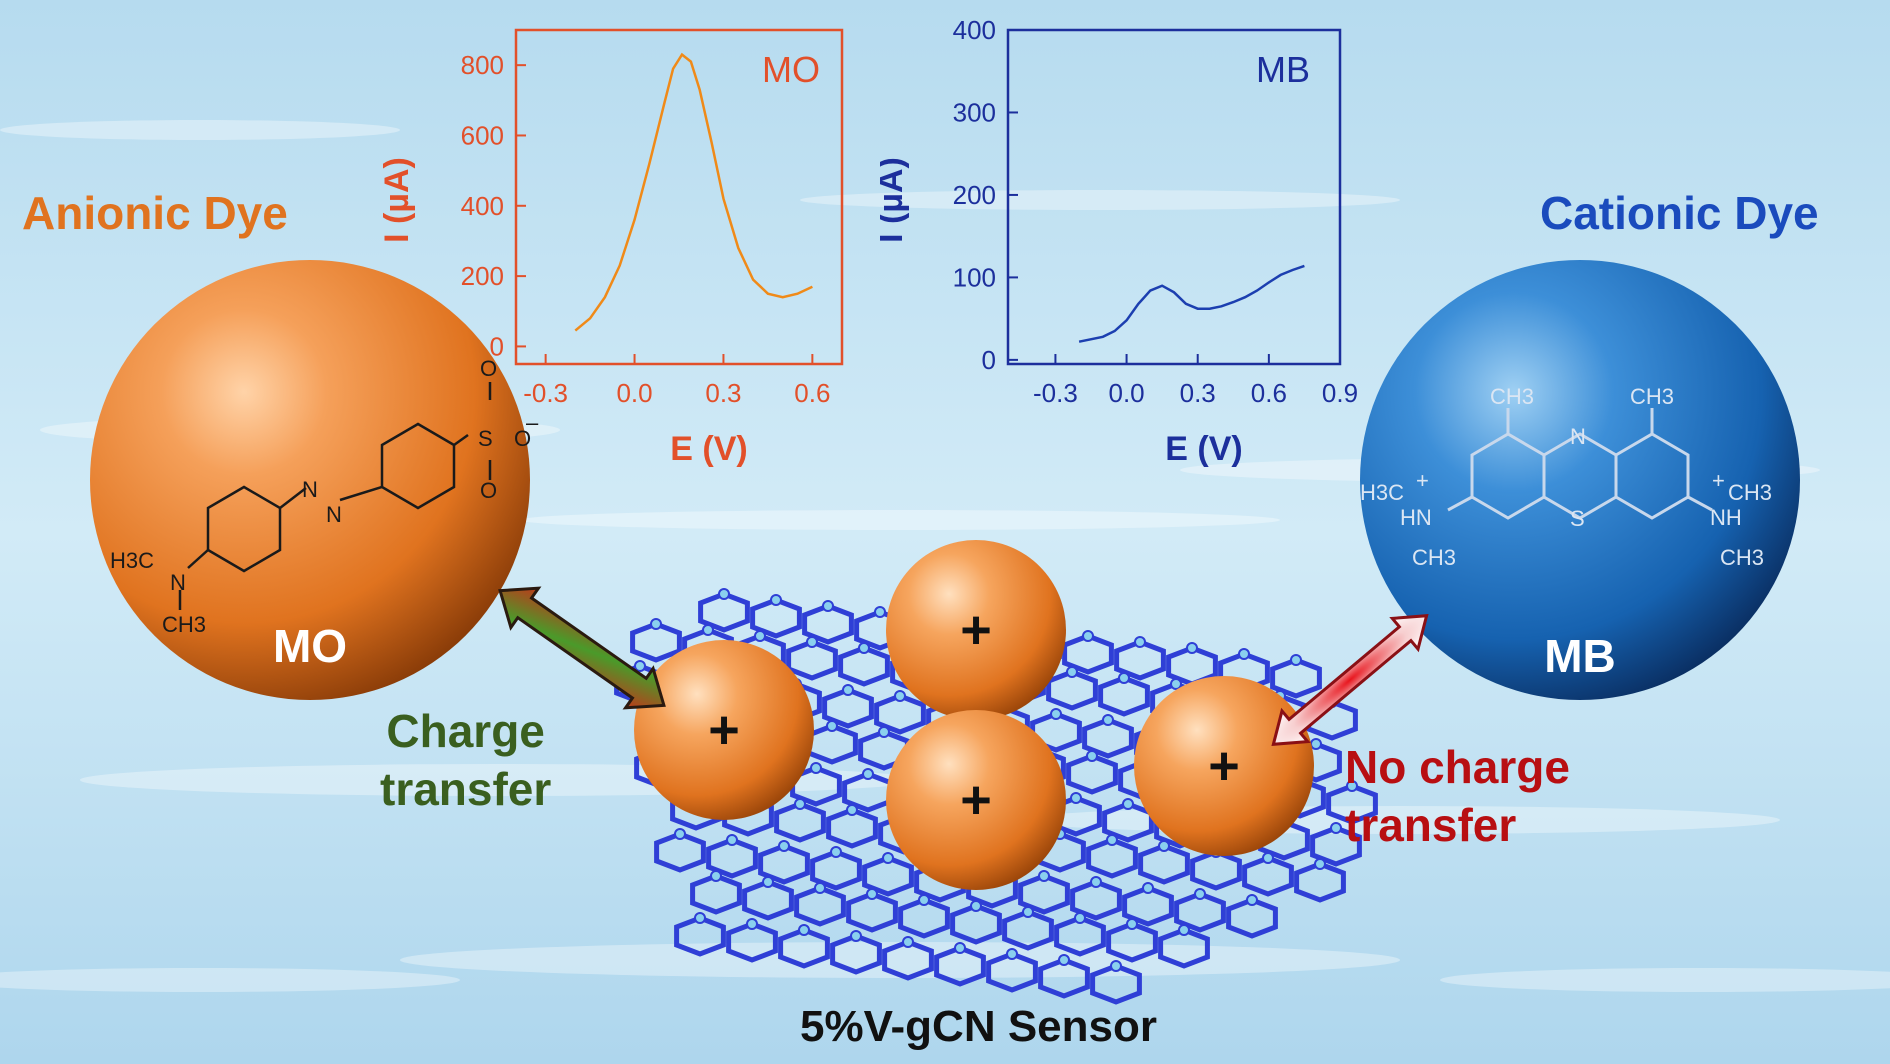 The image size is (1890, 1064). Describe the element at coordinates (1679, 213) in the screenshot. I see `cationic-dye-label: Cationic Dye` at that location.